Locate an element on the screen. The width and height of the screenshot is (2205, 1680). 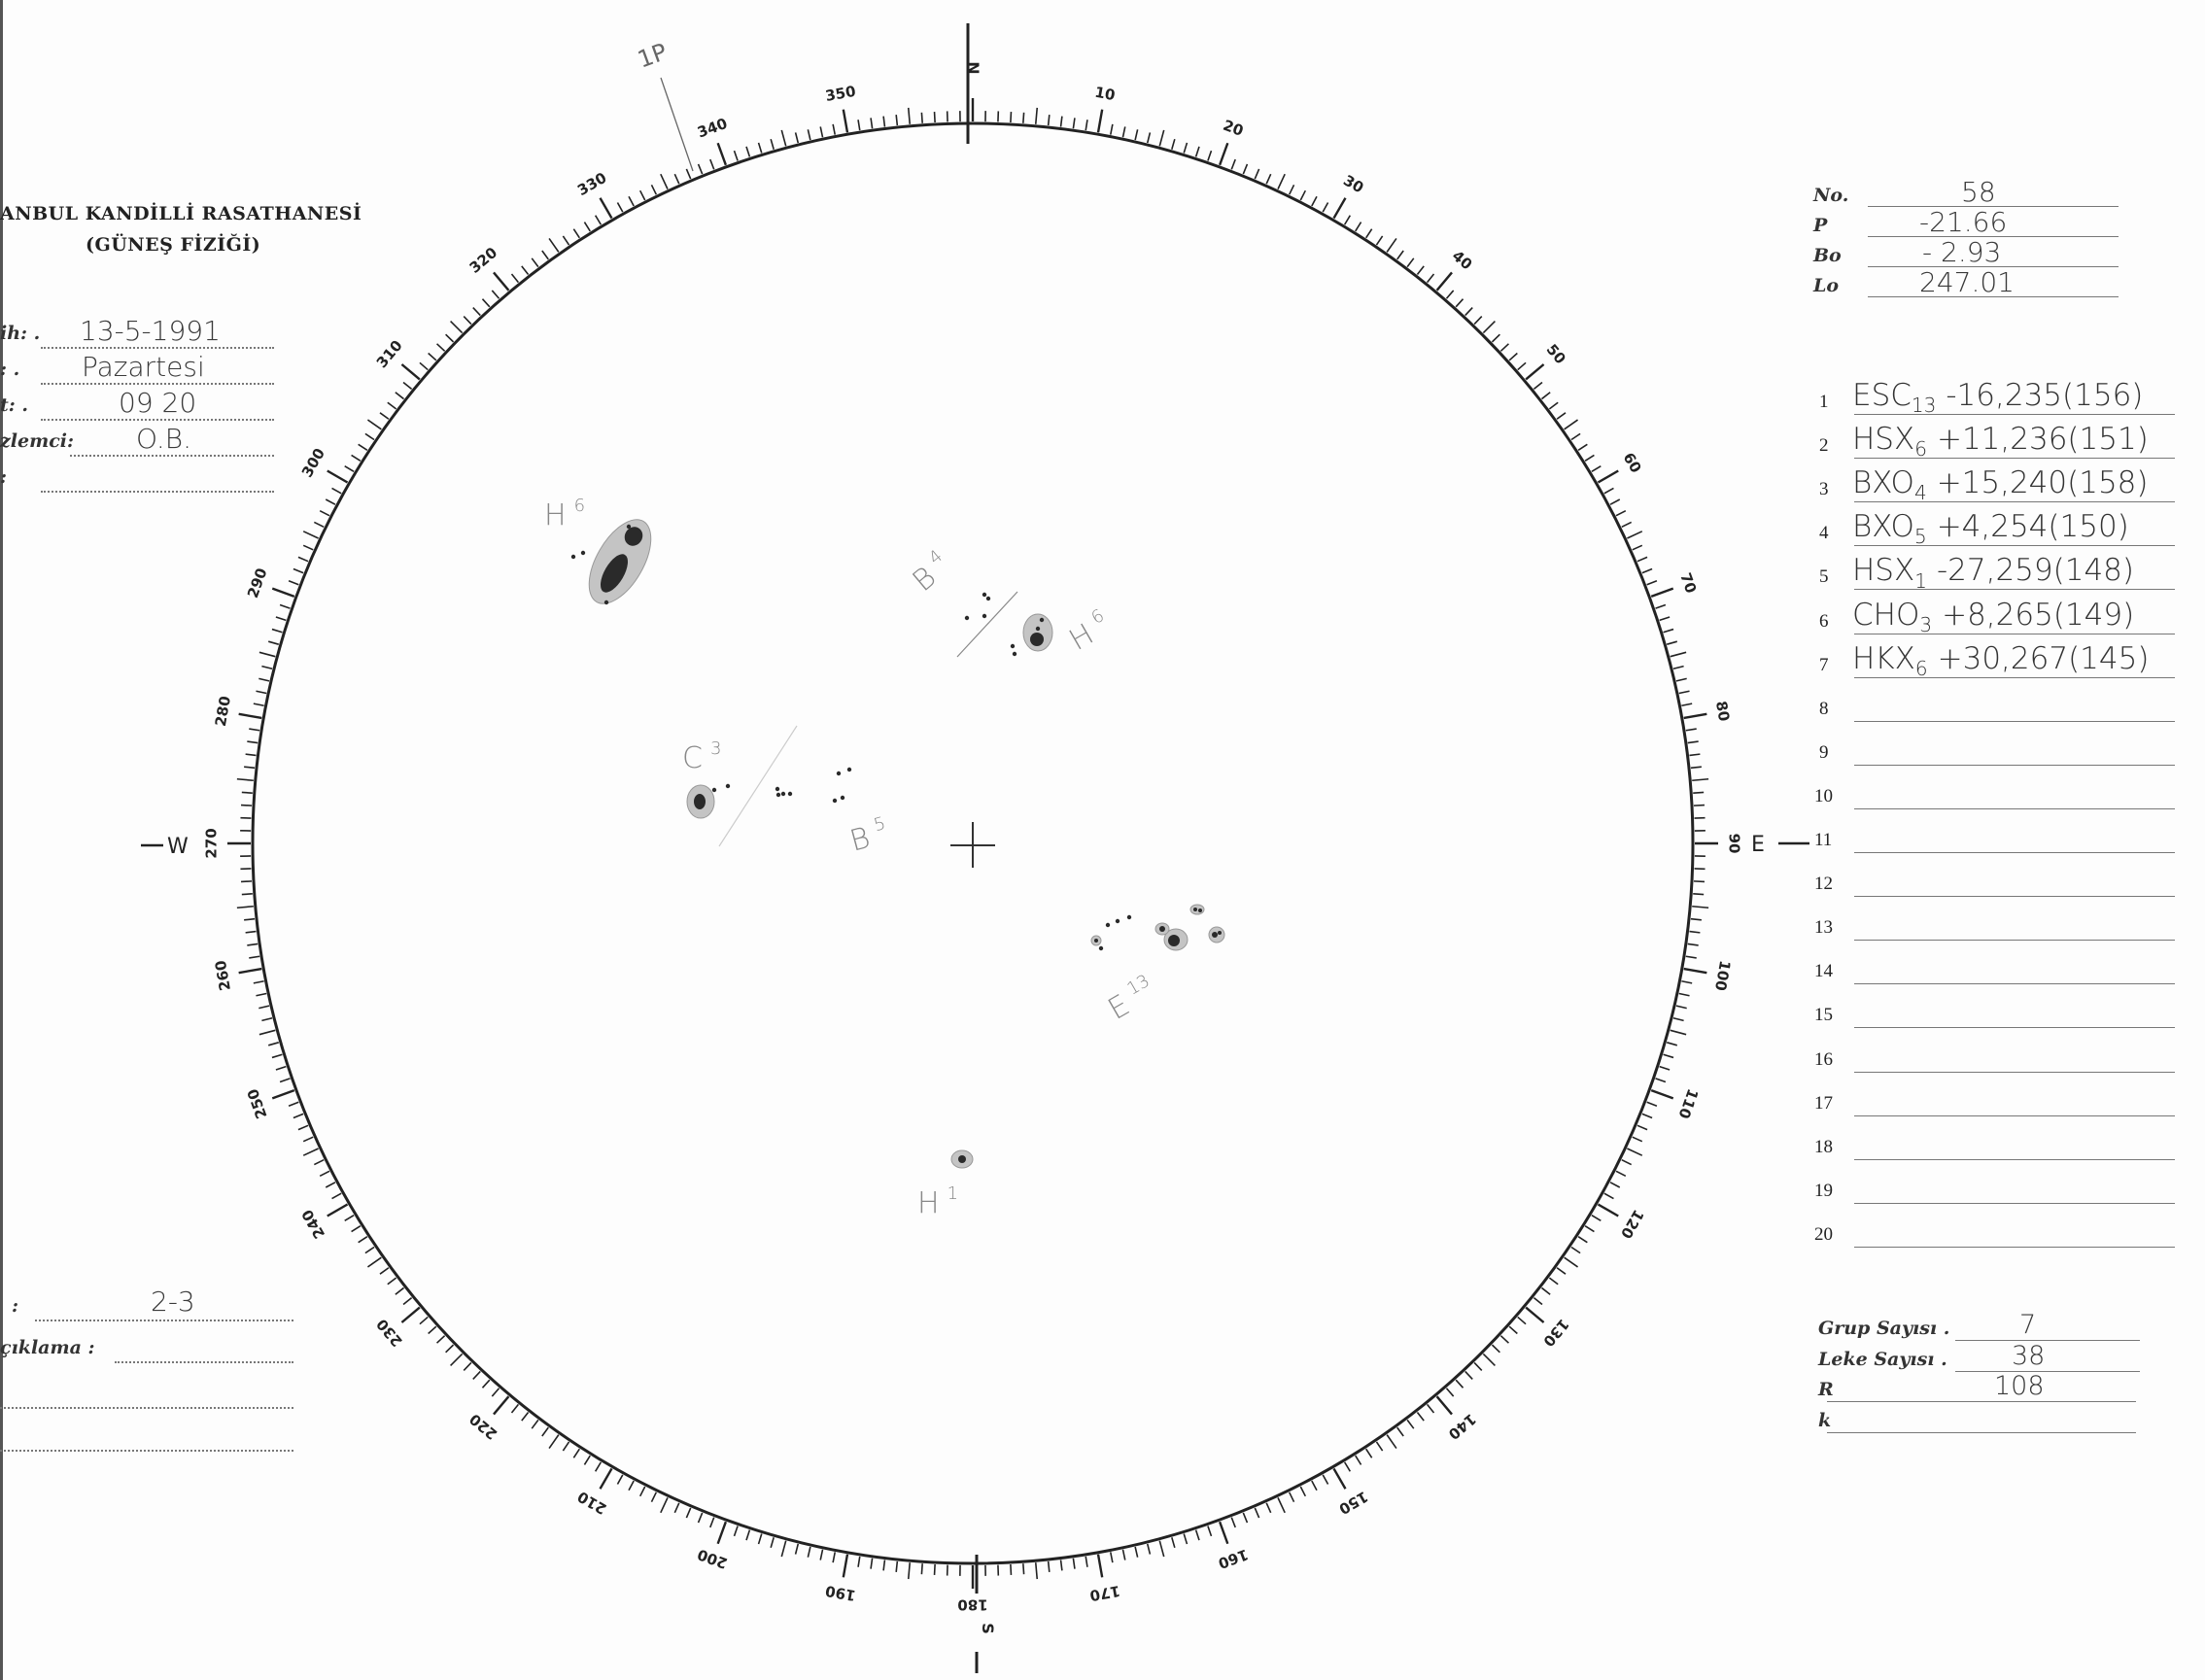
group-label: H6 is located at coordinates (1089, 631).